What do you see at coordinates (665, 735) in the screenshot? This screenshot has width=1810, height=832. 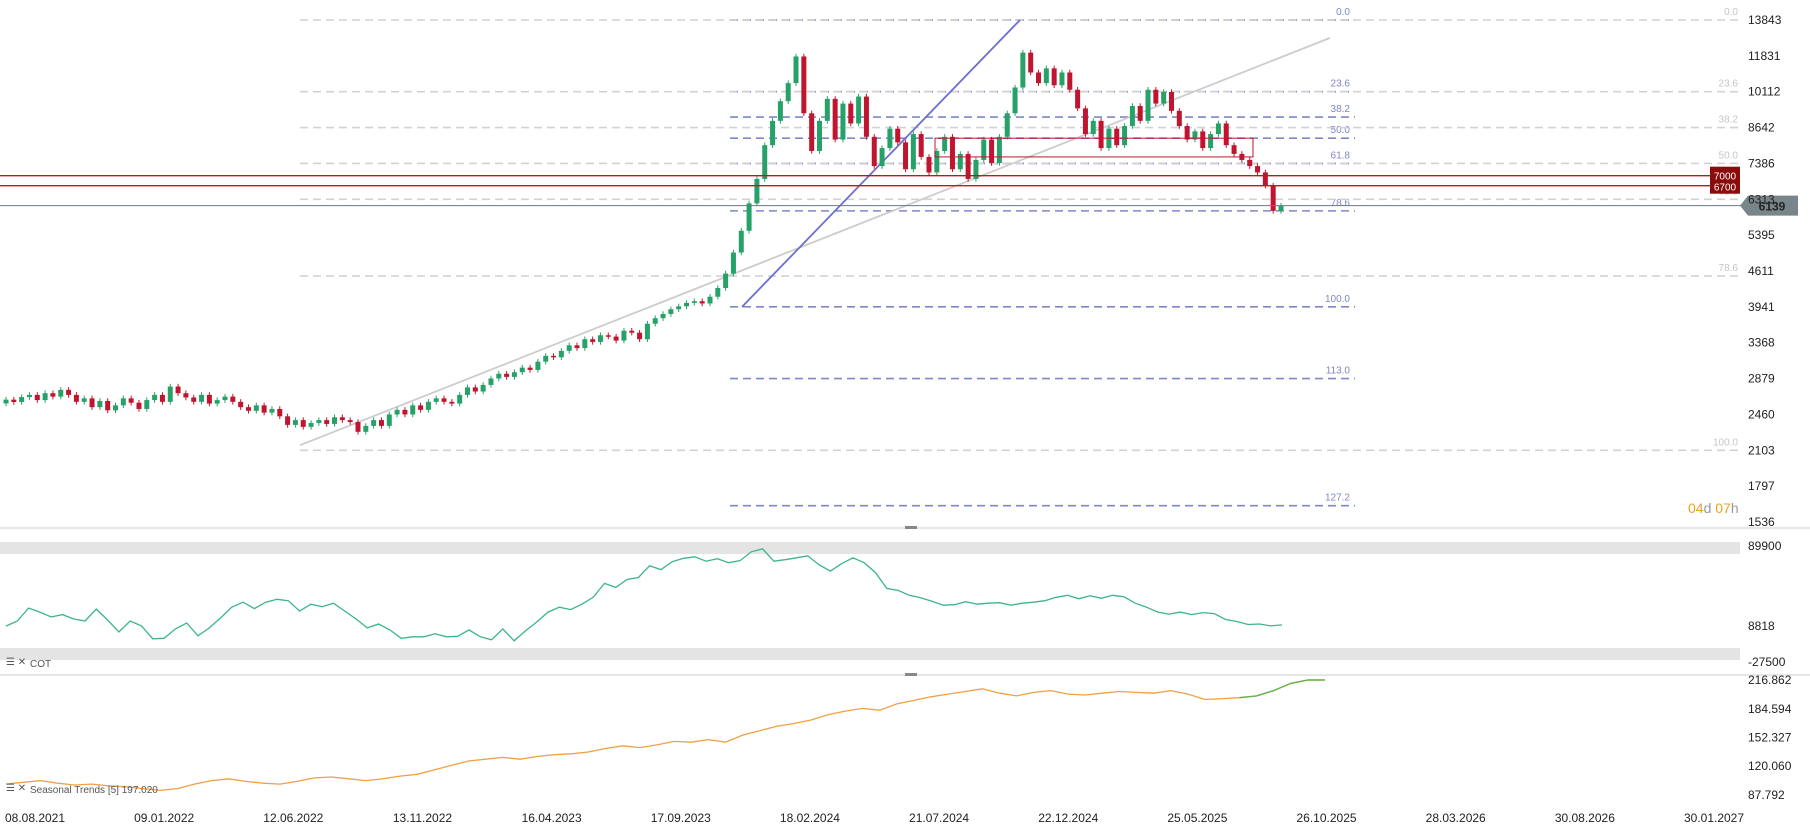 I see `seasonal-series-line` at bounding box center [665, 735].